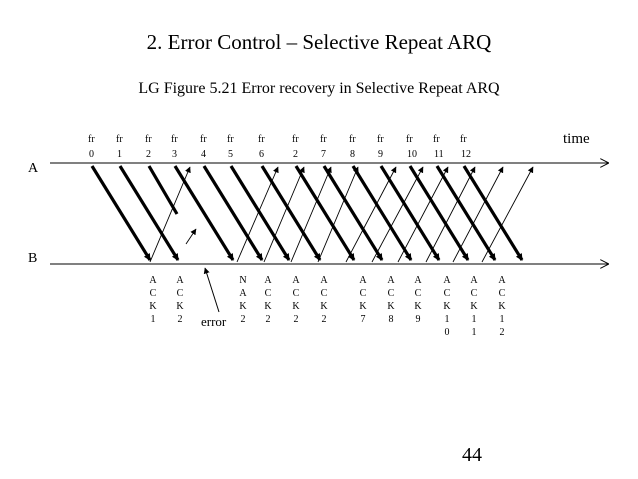 The image size is (638, 479). Describe the element at coordinates (32, 258) in the screenshot. I see `station-b-label: B` at that location.